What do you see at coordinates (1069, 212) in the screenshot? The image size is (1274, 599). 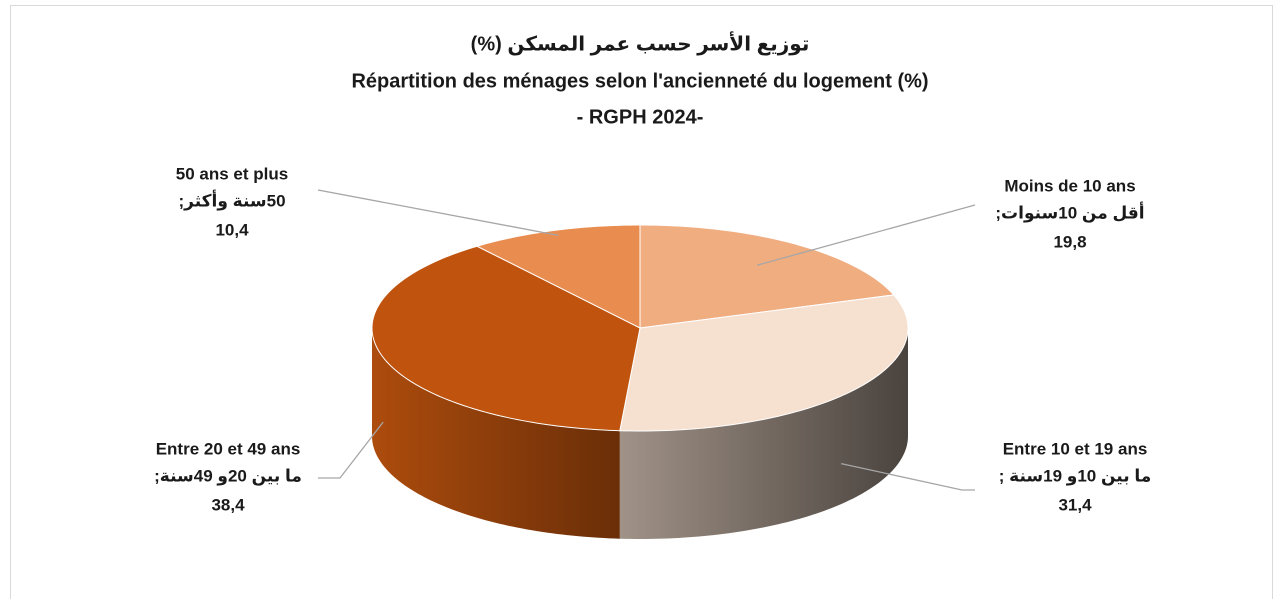 I see `data-label-category-ar: أقل من 10سنوات;` at bounding box center [1069, 212].